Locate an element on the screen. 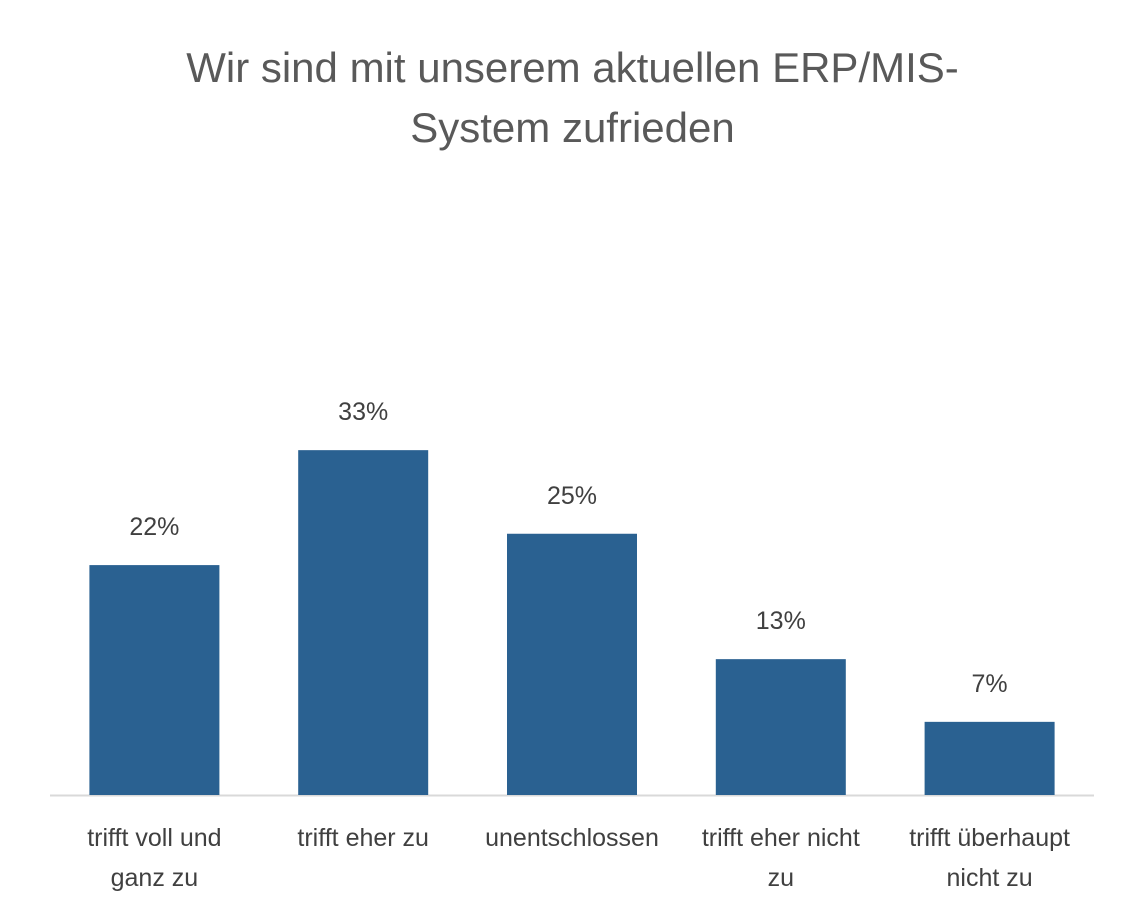 The width and height of the screenshot is (1145, 921). category-label-1-line-2: ganz zu is located at coordinates (154, 878).